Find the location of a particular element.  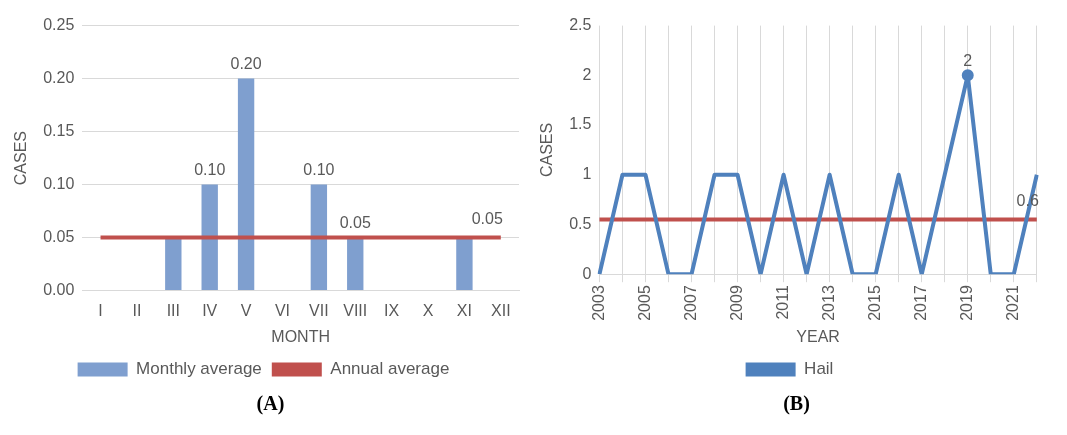

y-tick-label: 1 is located at coordinates (587, 174).